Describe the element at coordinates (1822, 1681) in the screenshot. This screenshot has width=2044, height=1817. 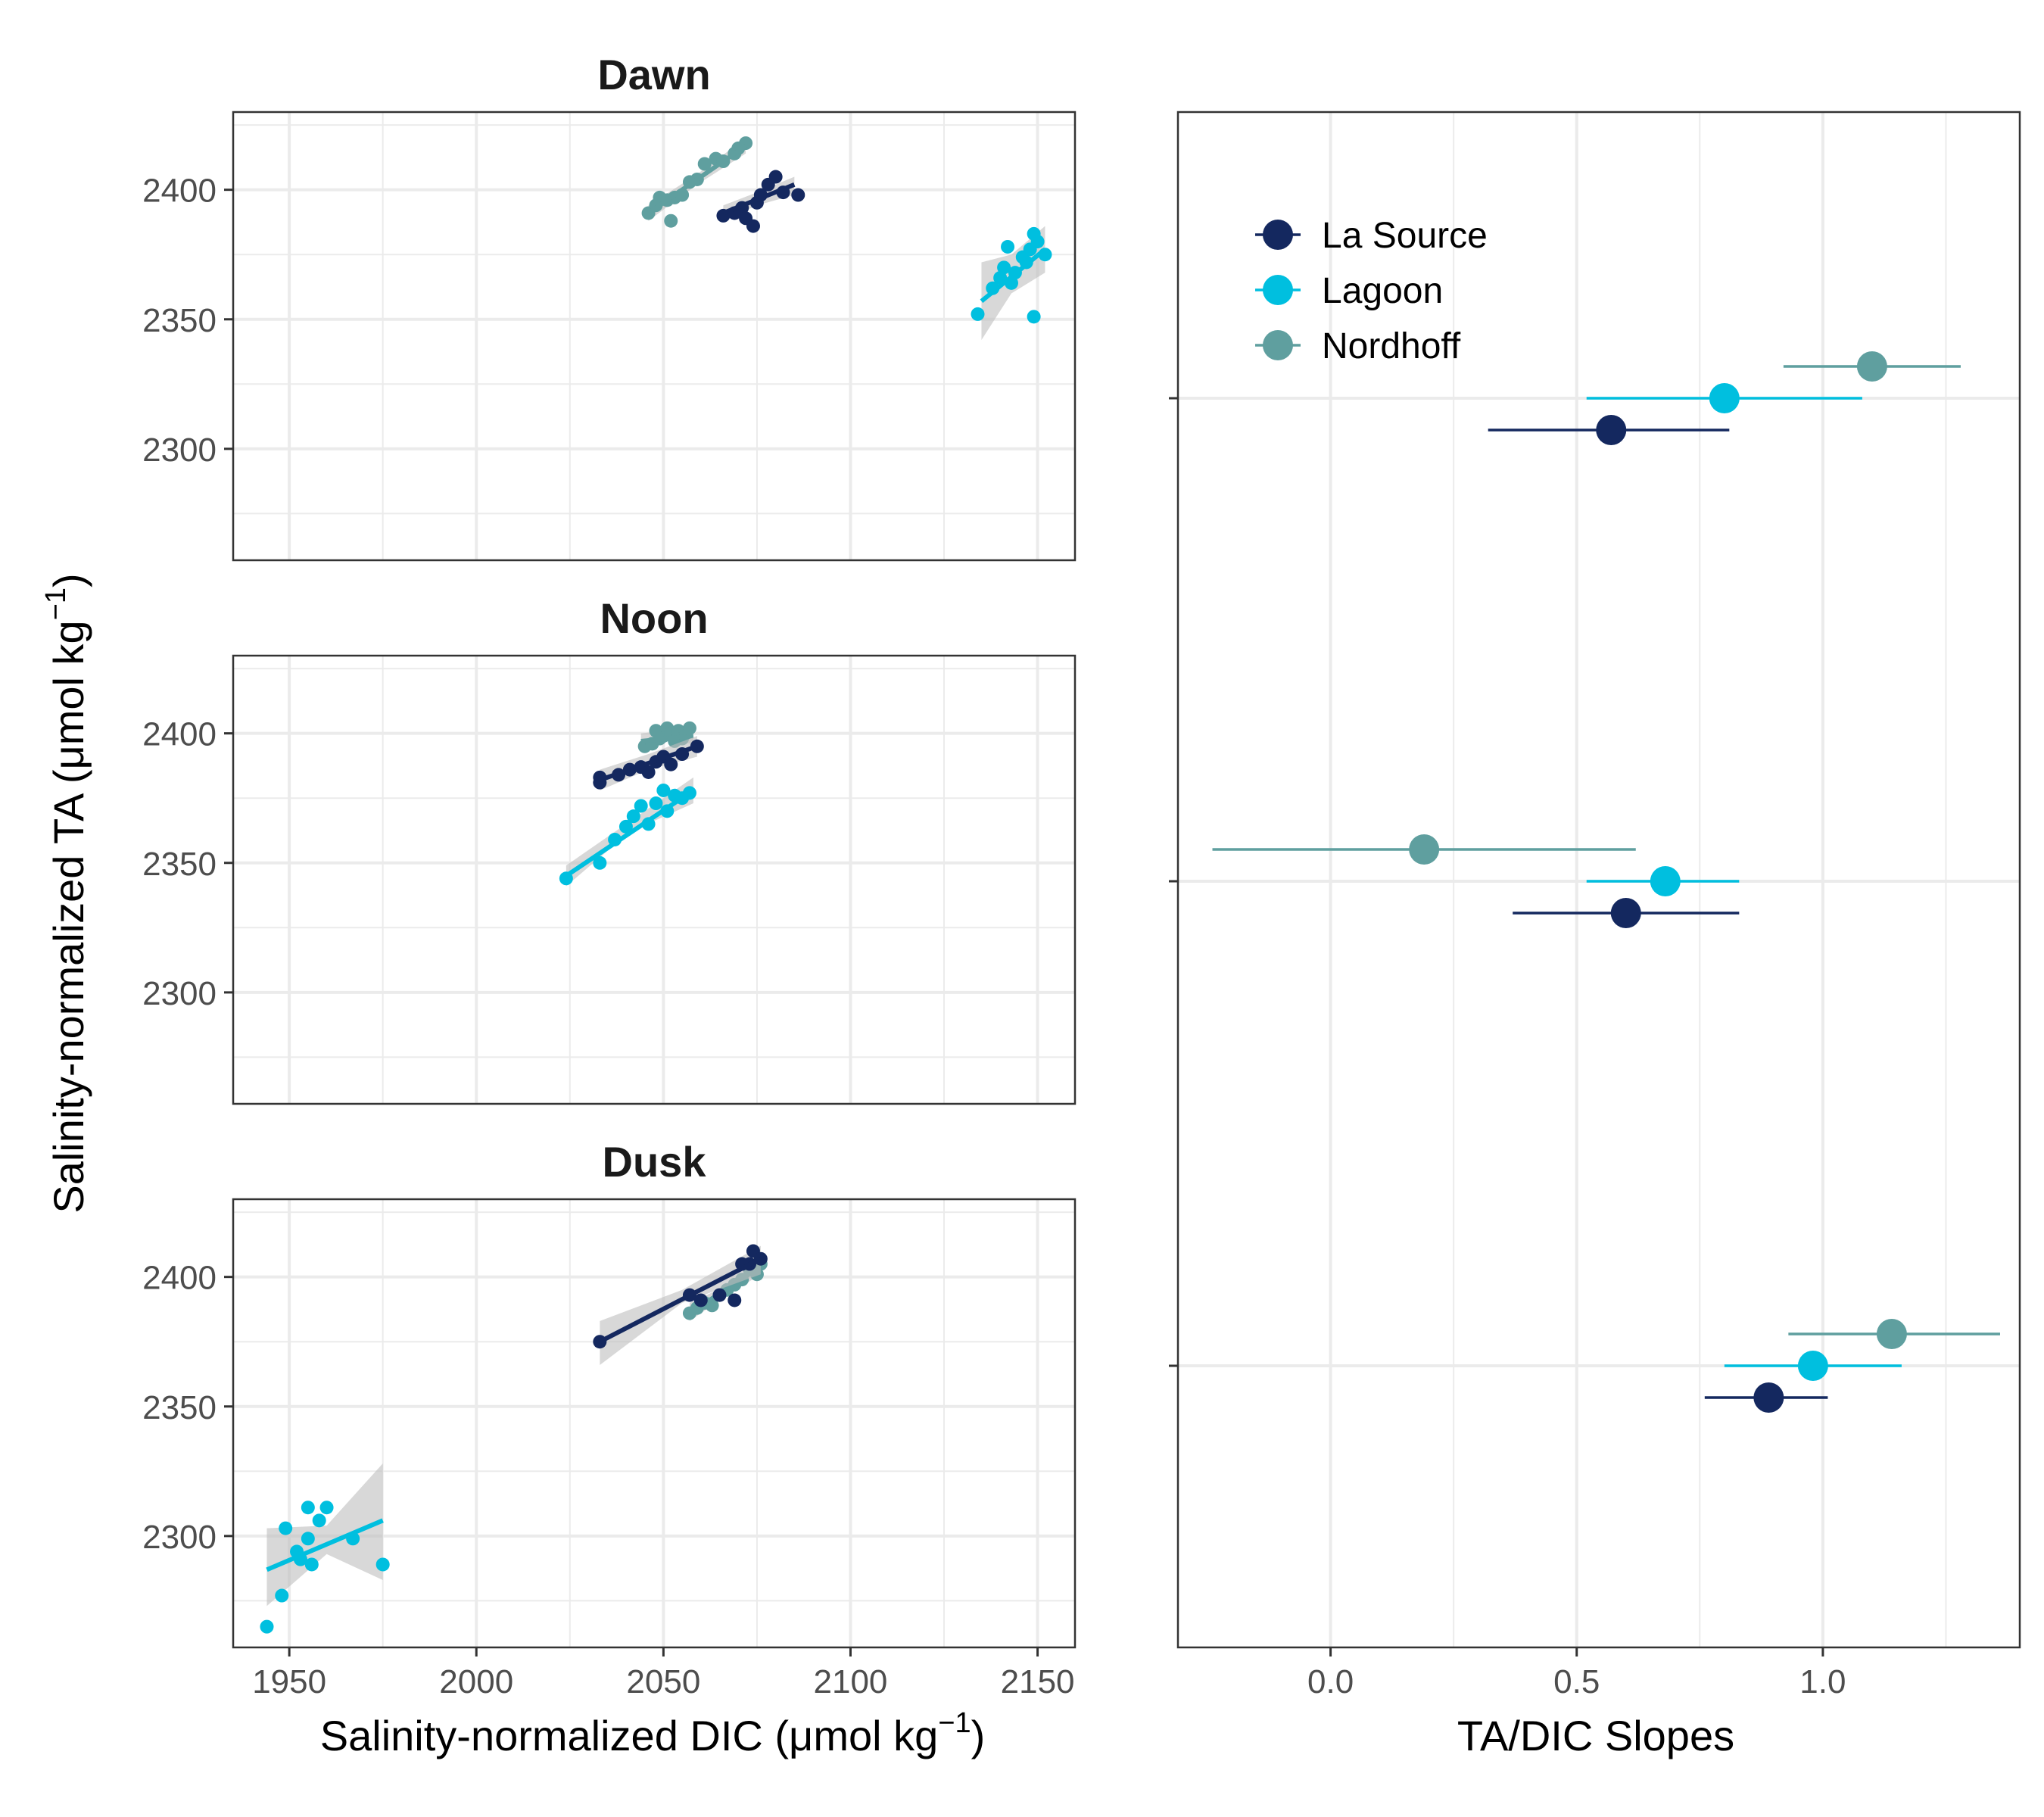
I see `x-tick-label: 1.0` at that location.